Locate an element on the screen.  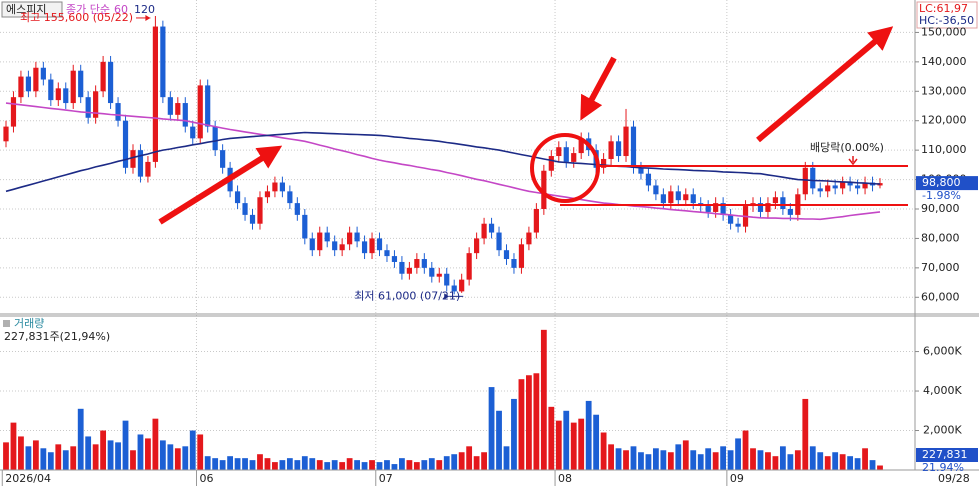
y-tick-label: 110,000 is located at coordinates (944, 149).